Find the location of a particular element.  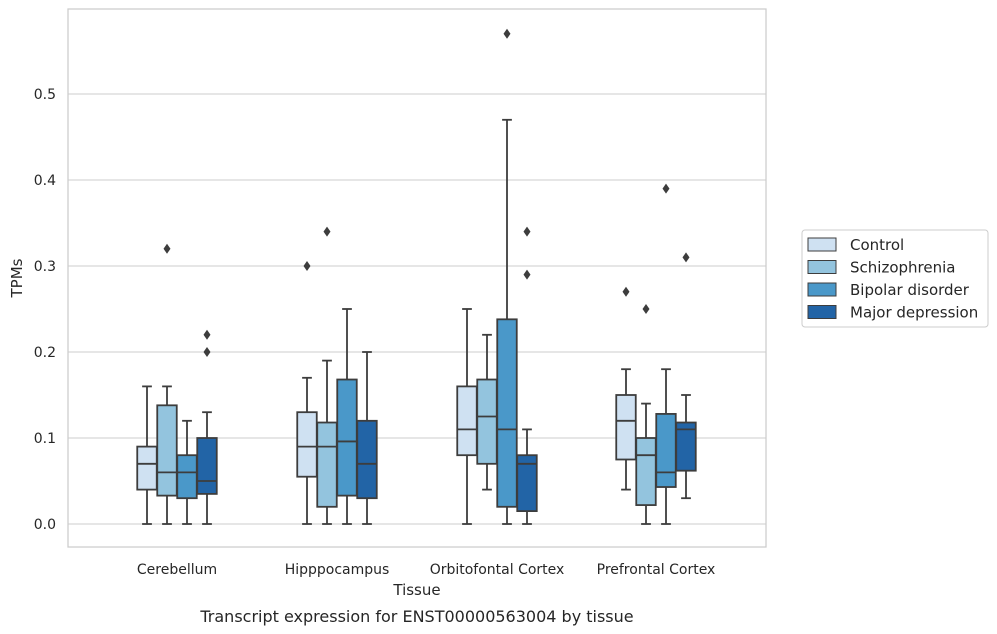

x-axis-label: Tissue is located at coordinates (416, 590).